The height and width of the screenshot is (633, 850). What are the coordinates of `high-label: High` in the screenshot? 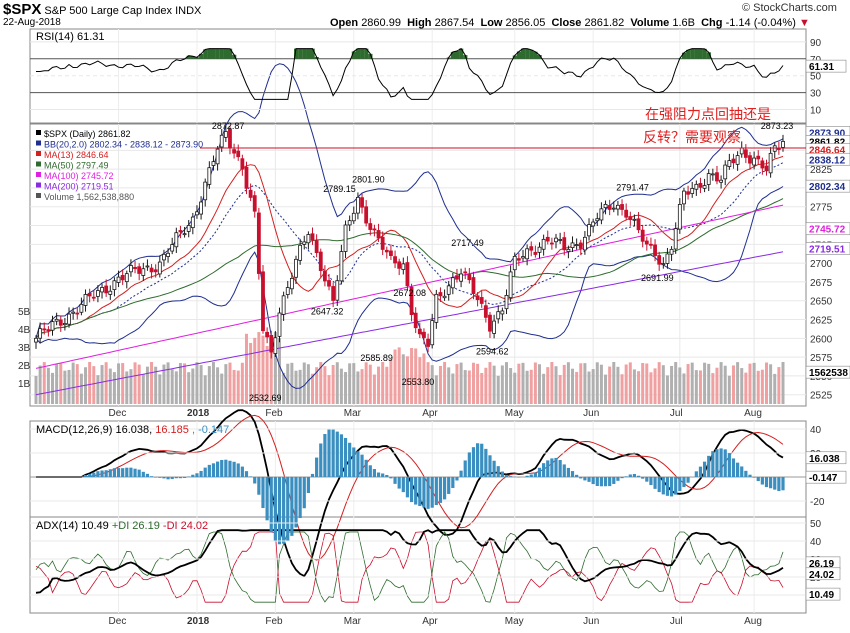 It's located at (419, 23).